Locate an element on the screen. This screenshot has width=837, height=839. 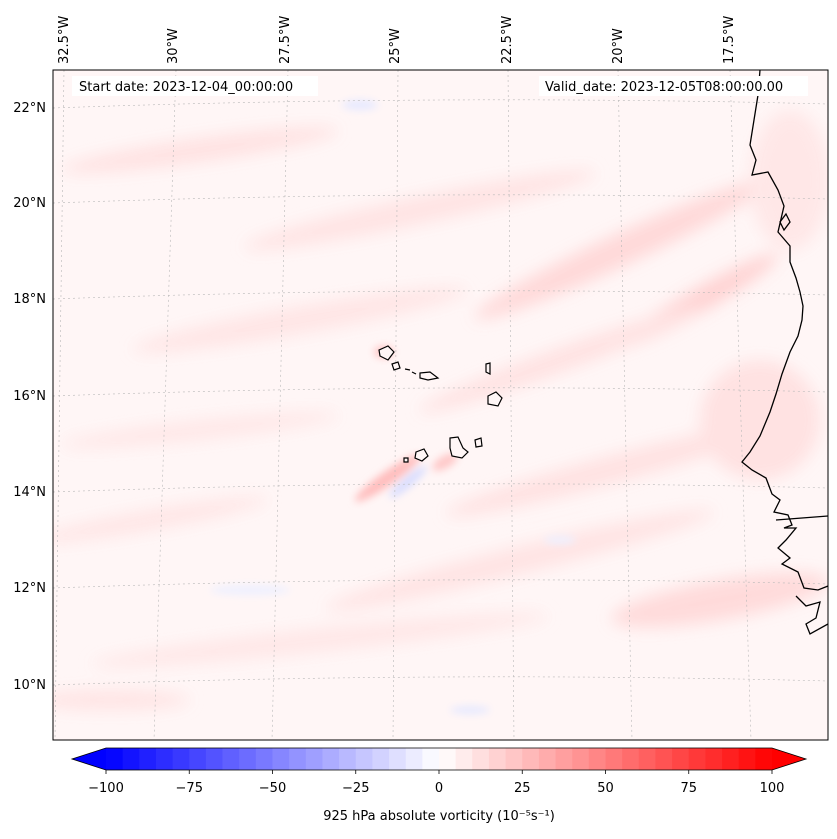
colorbar-tick-label: −75 is located at coordinates (189, 788).